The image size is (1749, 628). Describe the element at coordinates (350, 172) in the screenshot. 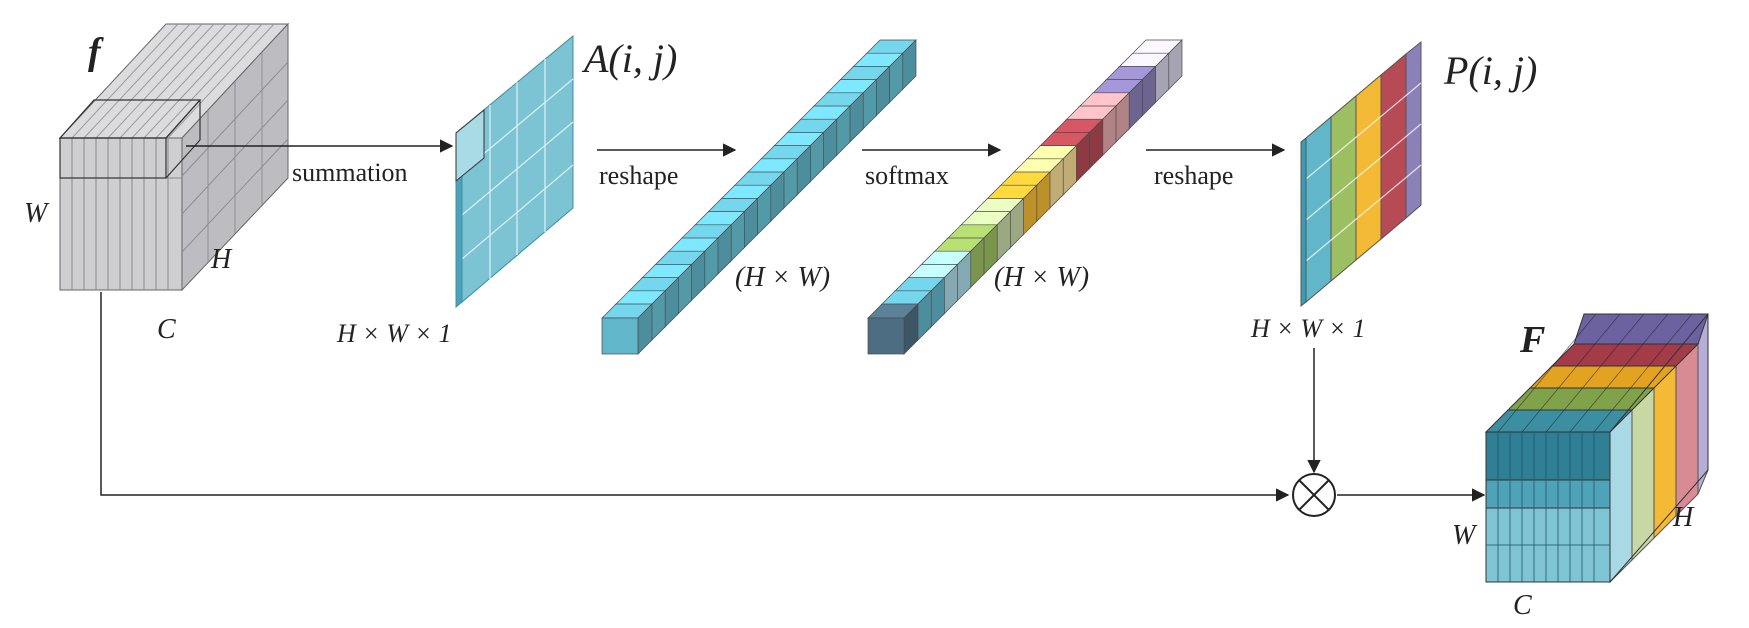

I see `label-summation: summation` at that location.